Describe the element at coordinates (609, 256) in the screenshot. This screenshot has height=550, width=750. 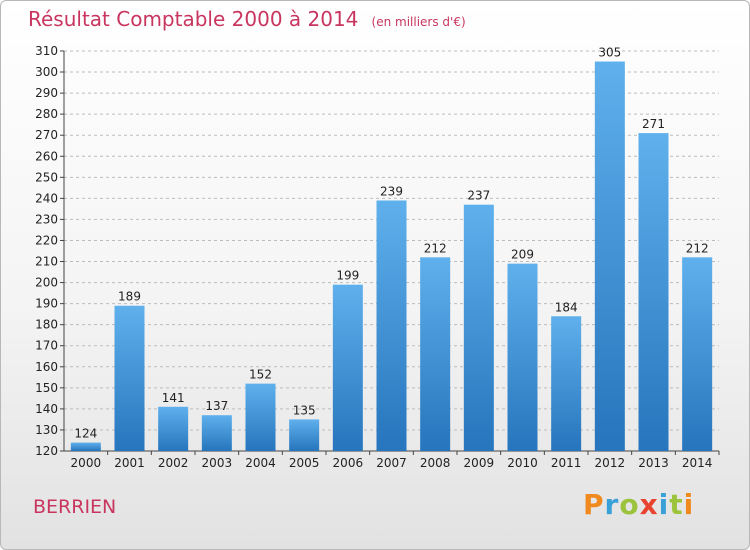
I see `bar-2012` at that location.